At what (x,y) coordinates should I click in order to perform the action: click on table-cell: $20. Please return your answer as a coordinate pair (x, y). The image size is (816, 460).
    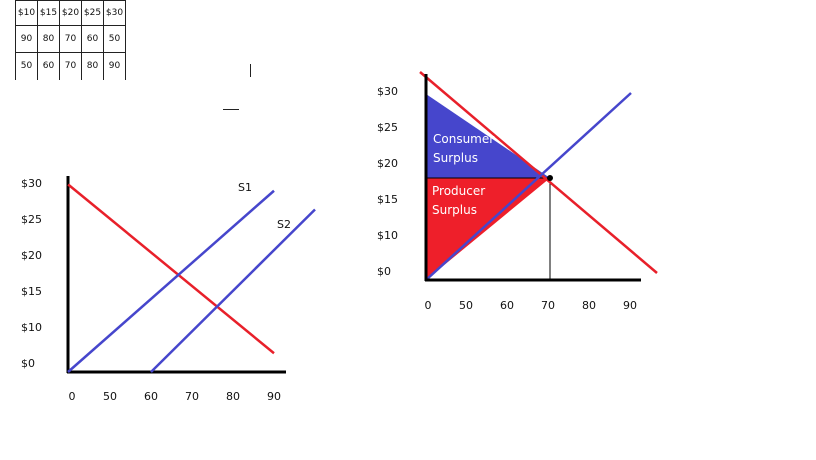
    Looking at the image, I should click on (70, 13).